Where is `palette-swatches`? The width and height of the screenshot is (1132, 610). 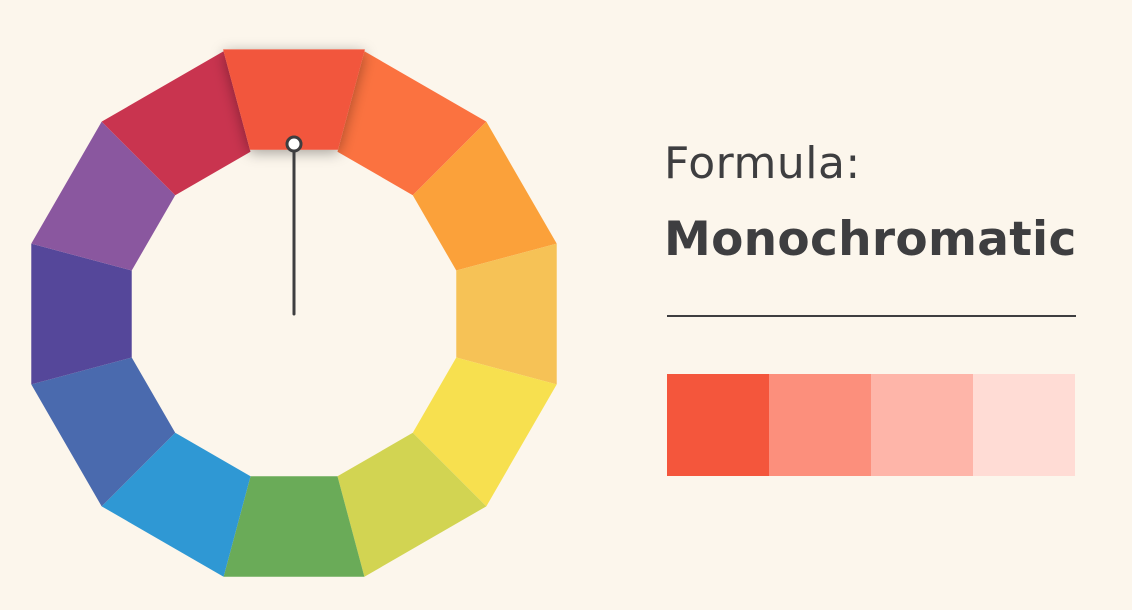
palette-swatches is located at coordinates (871, 425).